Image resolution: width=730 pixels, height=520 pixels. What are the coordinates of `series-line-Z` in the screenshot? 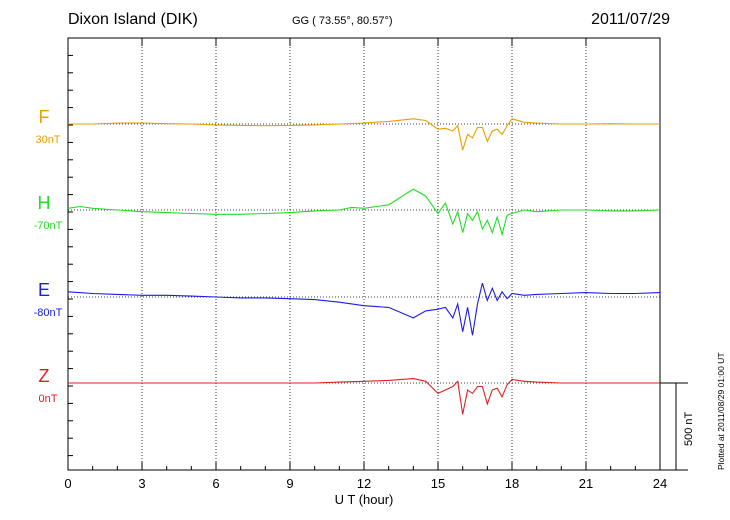 It's located at (364, 396).